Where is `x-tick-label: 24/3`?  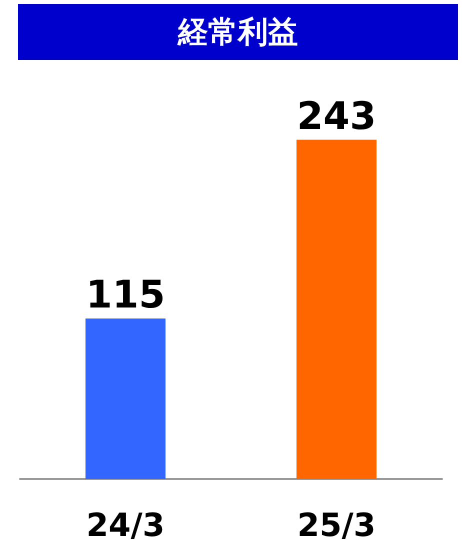
x-tick-label: 24/3 is located at coordinates (125, 525).